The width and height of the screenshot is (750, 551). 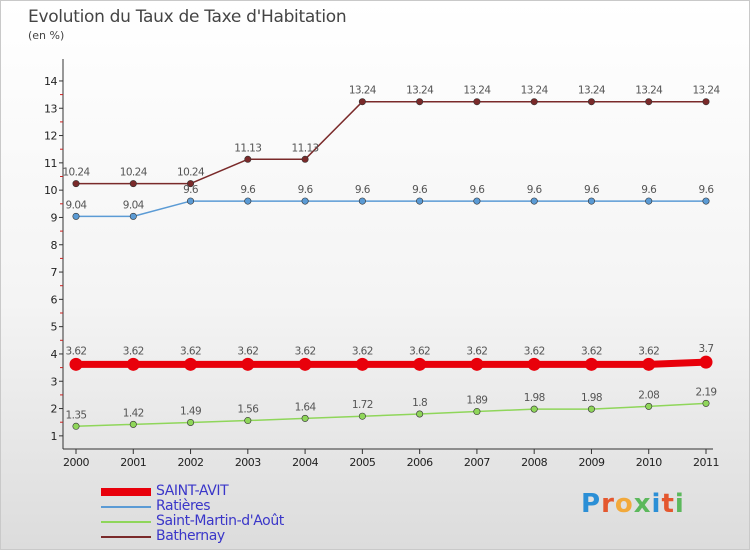 What do you see at coordinates (419, 403) in the screenshot?
I see `data-label: 1.8` at bounding box center [419, 403].